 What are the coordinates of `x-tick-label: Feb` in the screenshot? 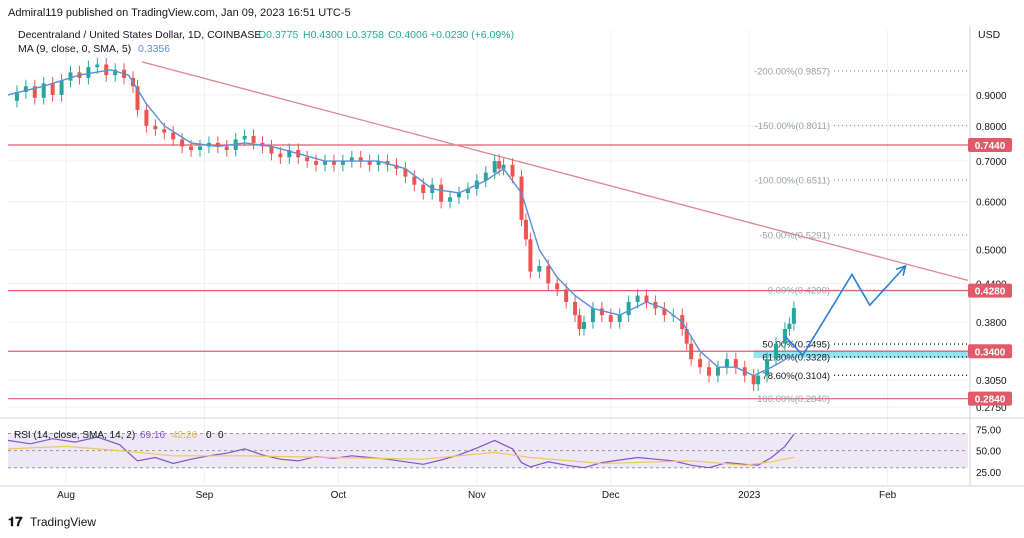 It's located at (888, 495).